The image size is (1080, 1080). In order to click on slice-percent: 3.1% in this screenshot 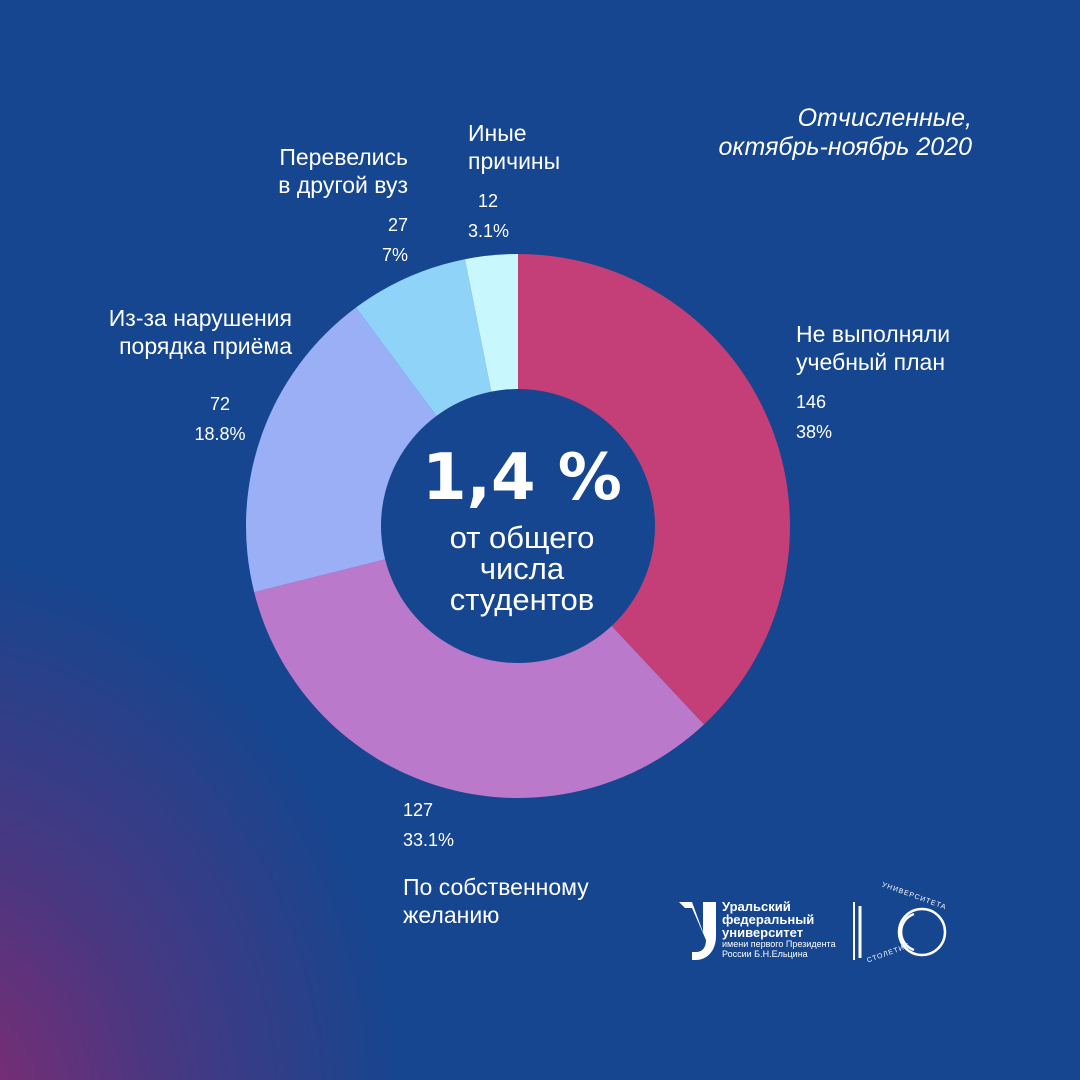, I will do `click(489, 231)`.